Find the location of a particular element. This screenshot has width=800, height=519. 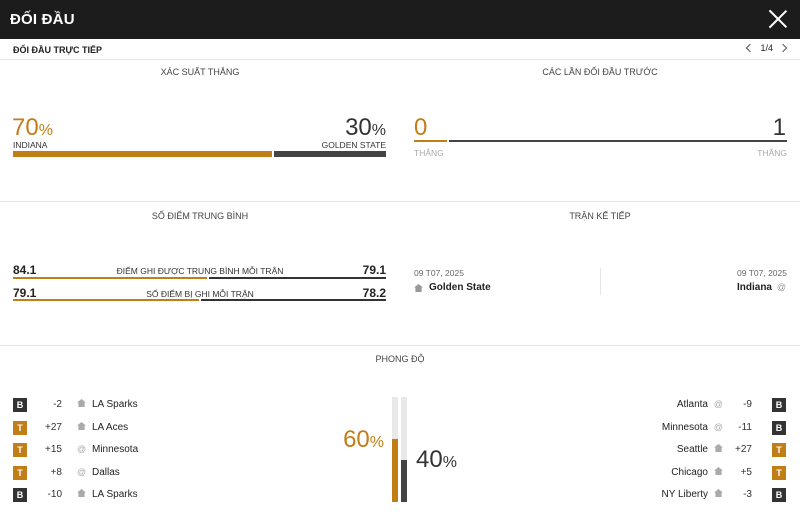

h2h-away-bar is located at coordinates (618, 141).